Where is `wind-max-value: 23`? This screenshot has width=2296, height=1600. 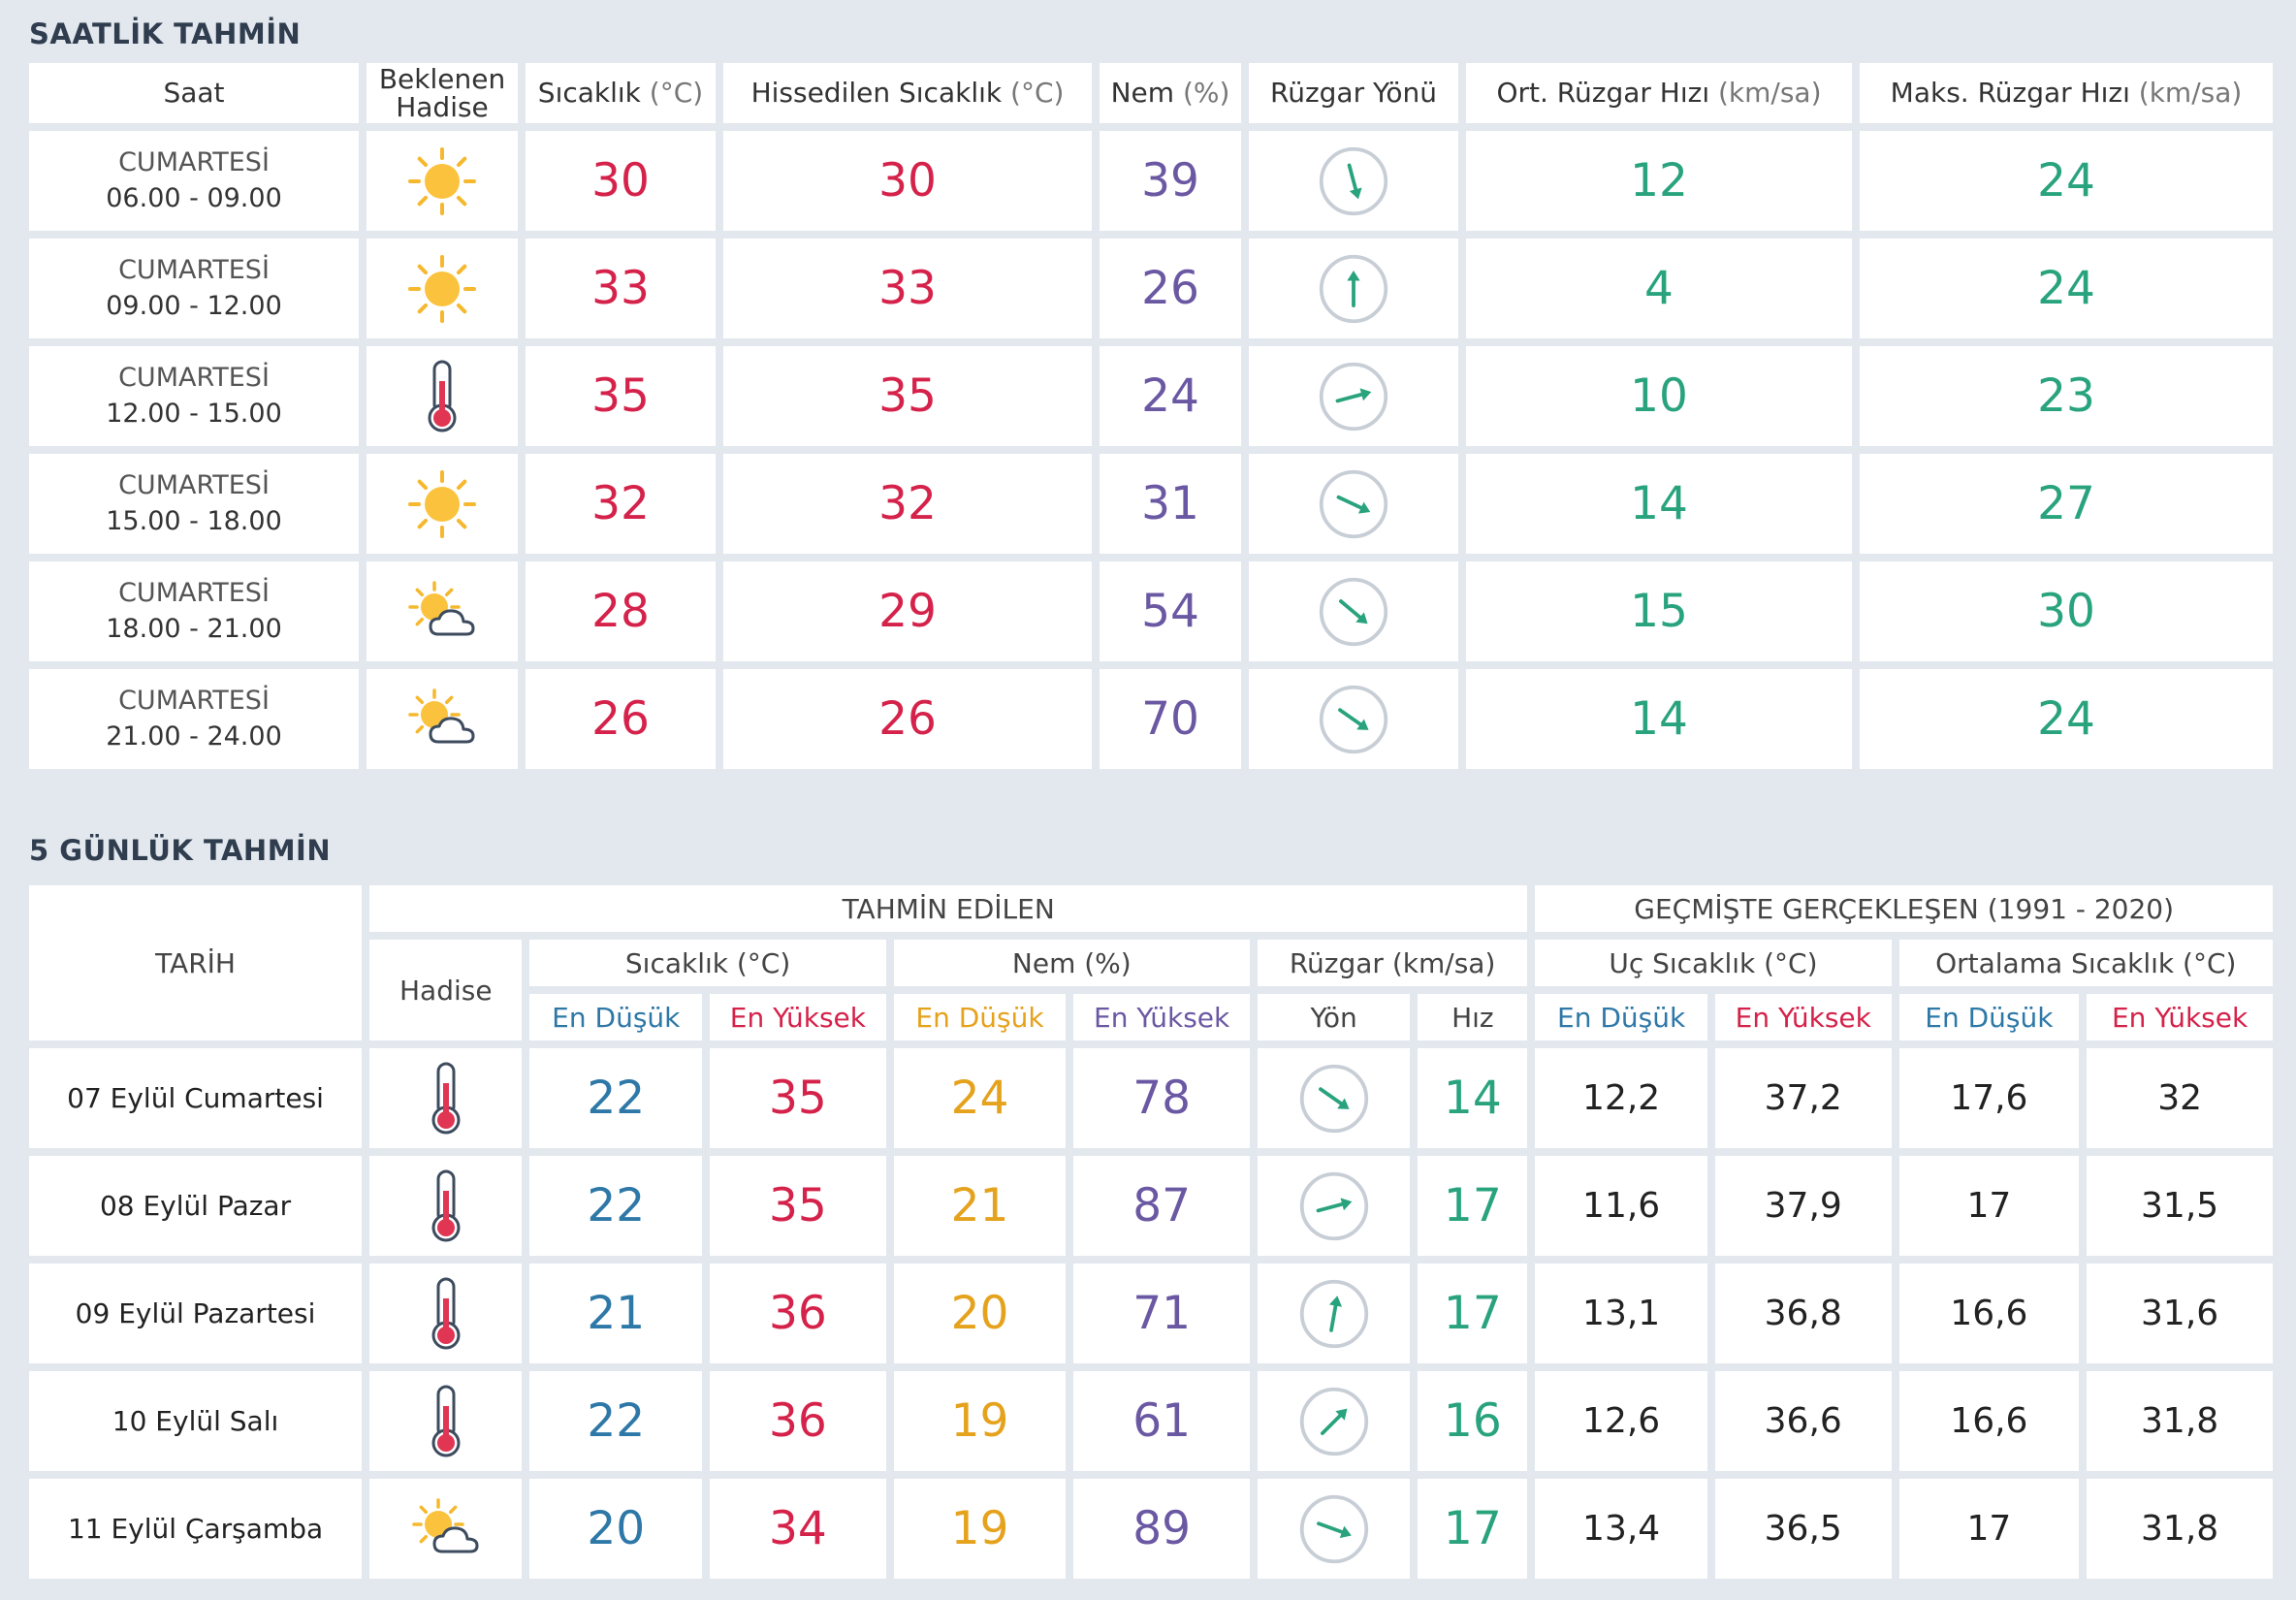 wind-max-value: 23 is located at coordinates (2066, 396).